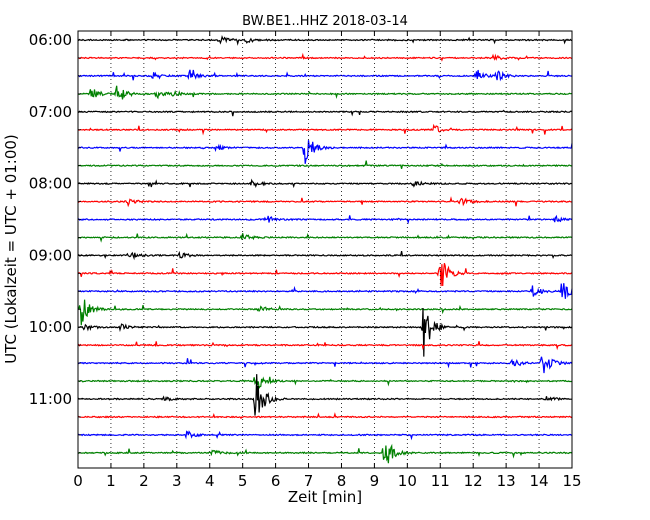 This screenshot has height=520, width=650. I want to click on y-tick-label: 07:00, so click(50, 112).